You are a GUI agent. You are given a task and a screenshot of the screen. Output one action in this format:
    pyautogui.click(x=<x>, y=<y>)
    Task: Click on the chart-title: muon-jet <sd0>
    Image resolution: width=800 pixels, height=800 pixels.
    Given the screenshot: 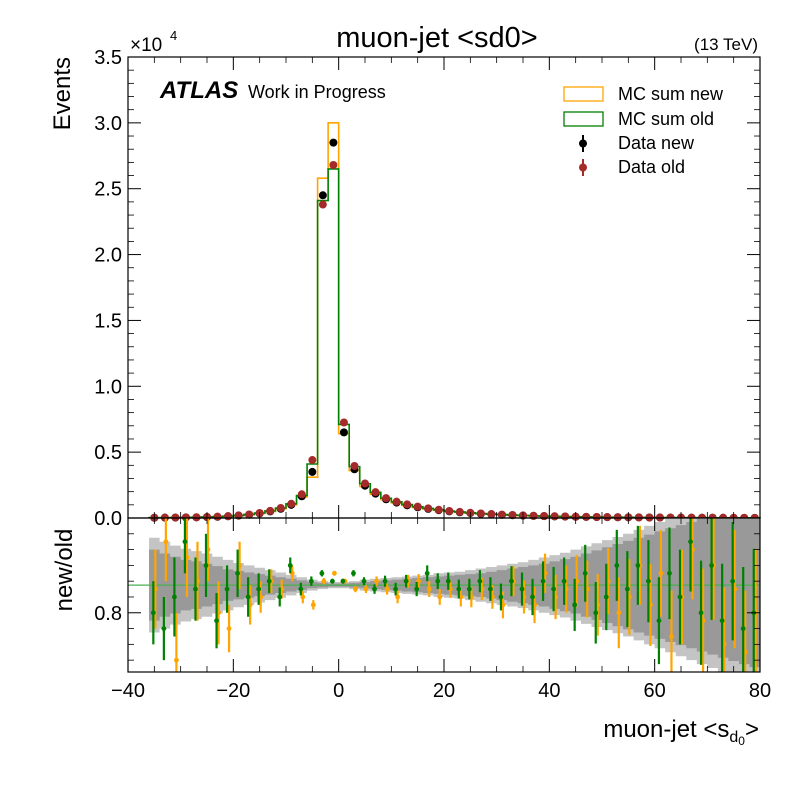 What is the action you would take?
    pyautogui.click(x=437, y=38)
    